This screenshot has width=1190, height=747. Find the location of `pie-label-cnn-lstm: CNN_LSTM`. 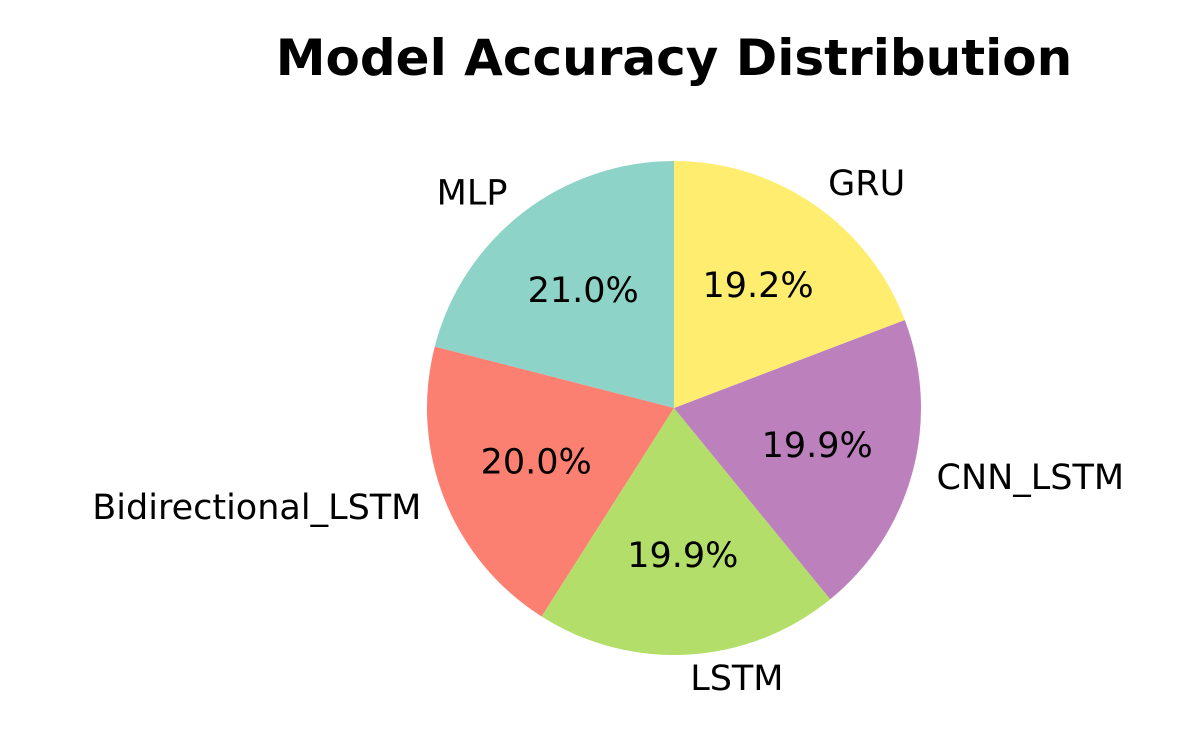

pie-label-cnn-lstm: CNN_LSTM is located at coordinates (1031, 478).